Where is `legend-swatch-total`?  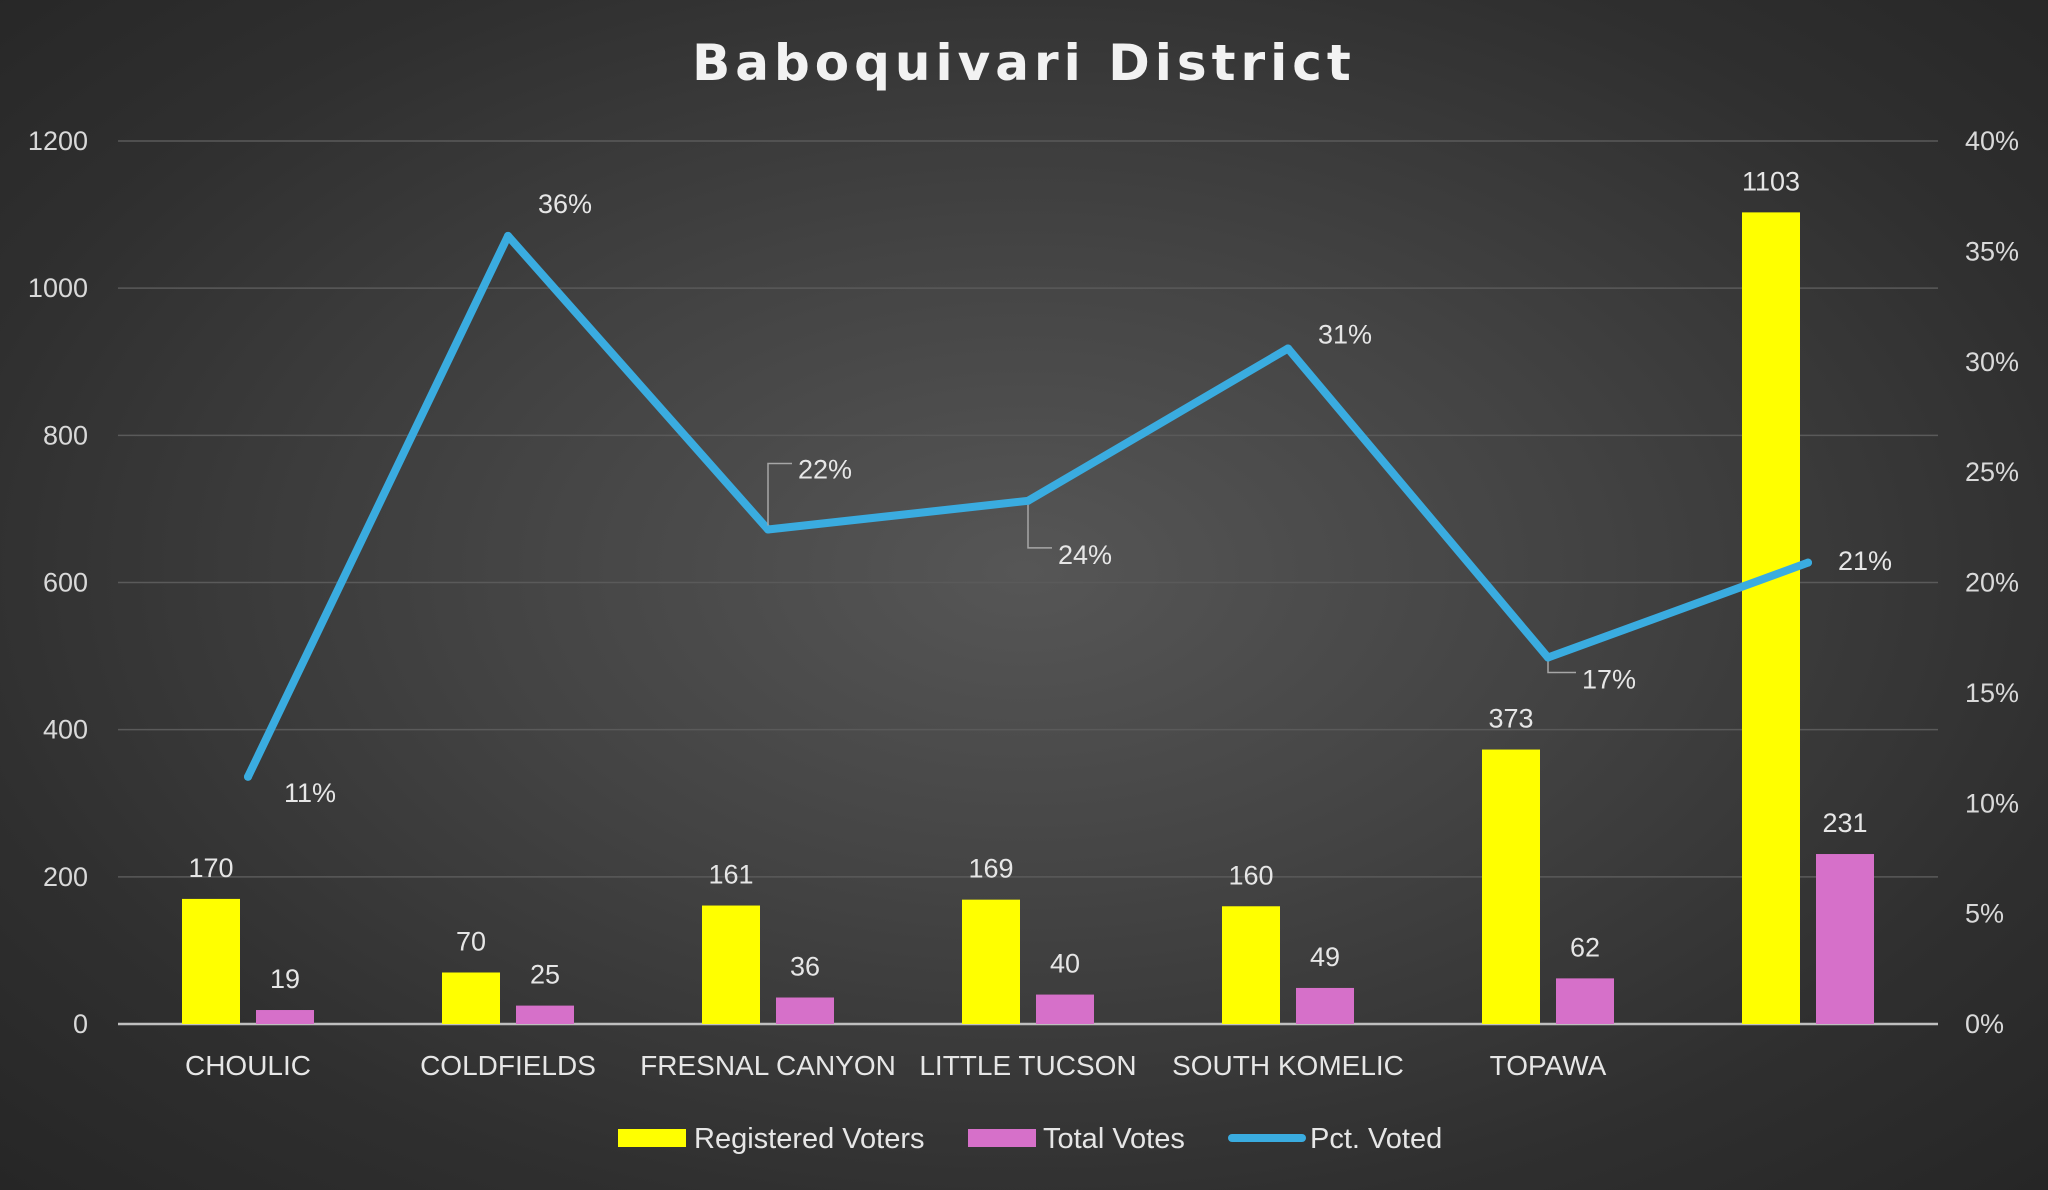 legend-swatch-total is located at coordinates (1002, 1138).